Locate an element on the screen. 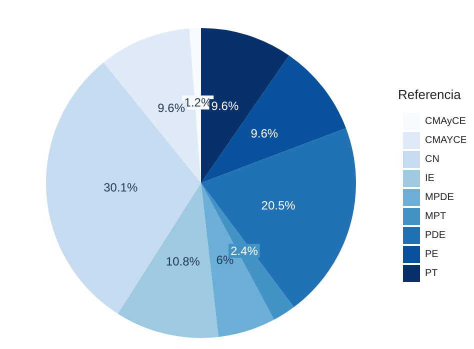 This screenshot has width=474, height=349. legend-label: PDE is located at coordinates (435, 235).